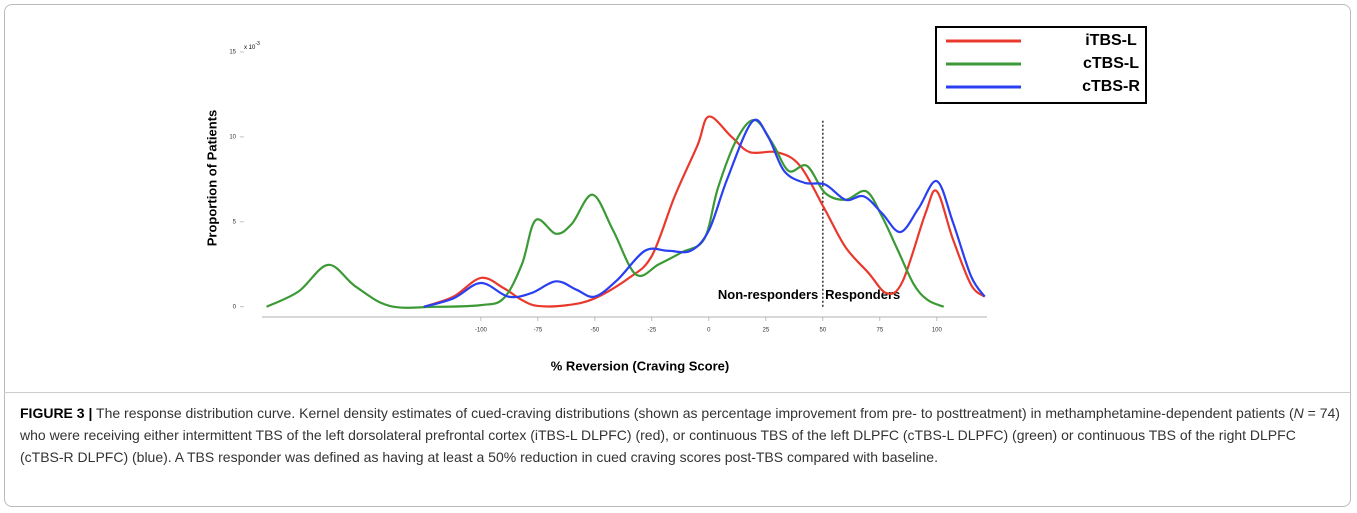 Image resolution: width=1357 pixels, height=513 pixels. What do you see at coordinates (677, 392) in the screenshot?
I see `separator` at bounding box center [677, 392].